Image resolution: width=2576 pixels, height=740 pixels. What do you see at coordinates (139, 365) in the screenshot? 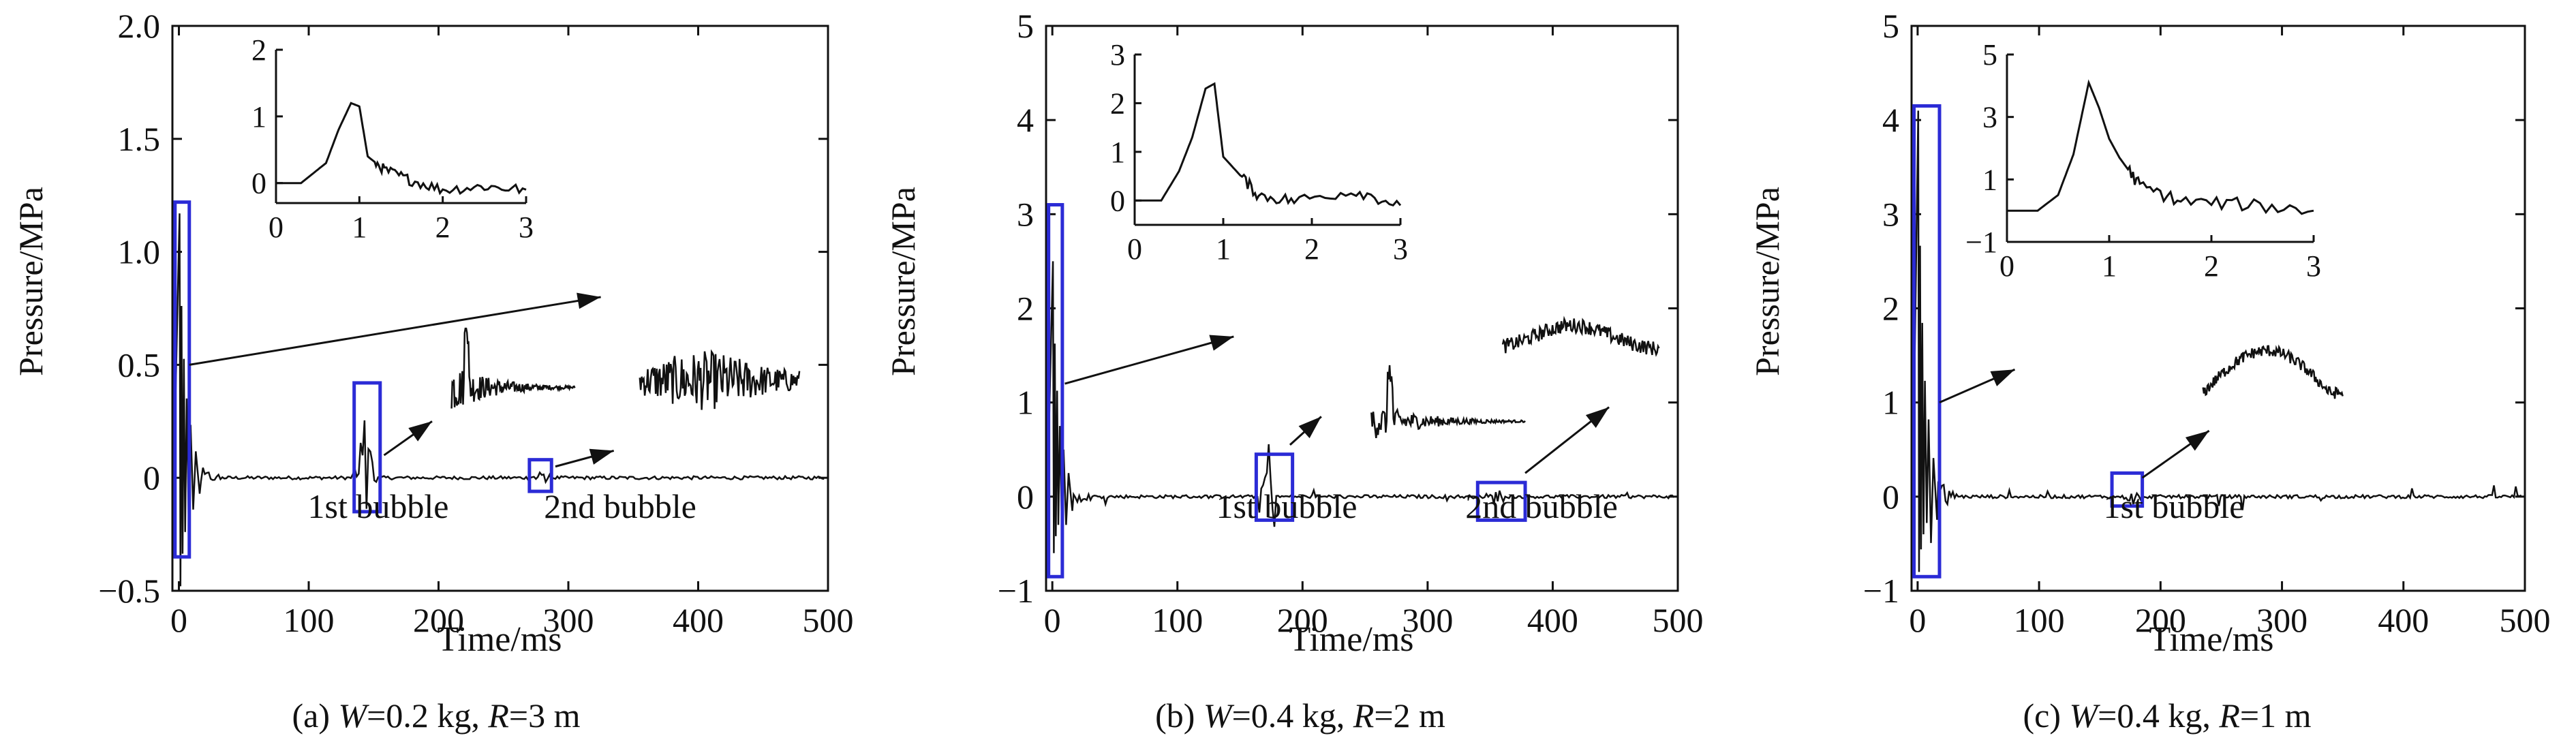
I see `y-tick-label: 0.5` at bounding box center [139, 365].